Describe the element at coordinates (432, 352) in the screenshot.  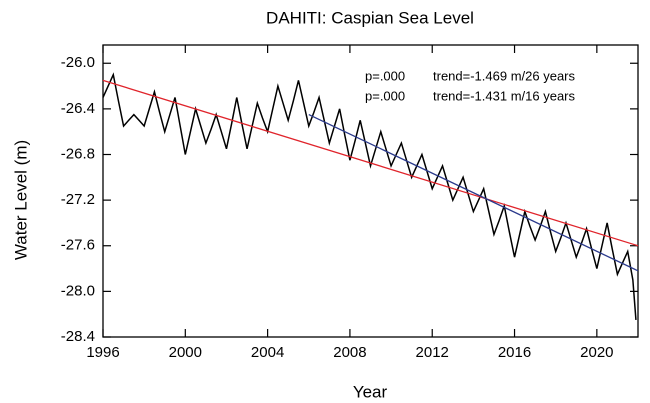
I see `x-tick-label: 2012` at that location.